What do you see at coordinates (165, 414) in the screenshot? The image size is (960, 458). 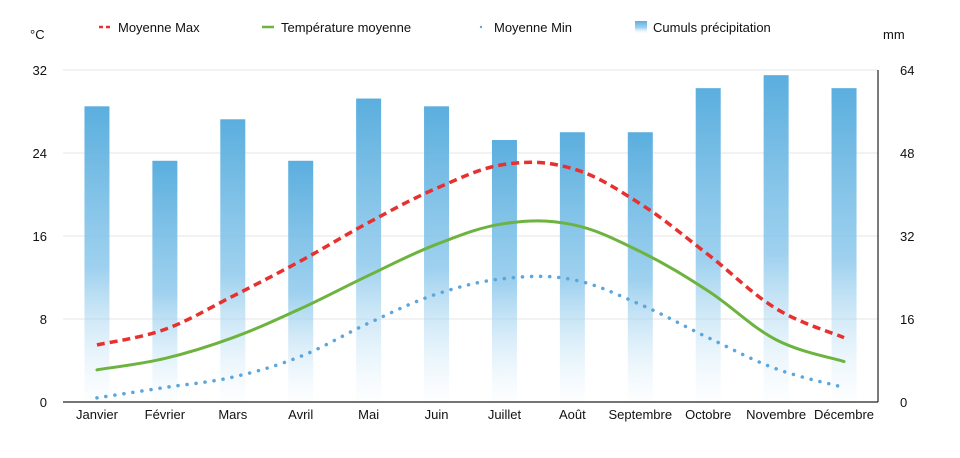 I see `x-tick-label: Février` at bounding box center [165, 414].